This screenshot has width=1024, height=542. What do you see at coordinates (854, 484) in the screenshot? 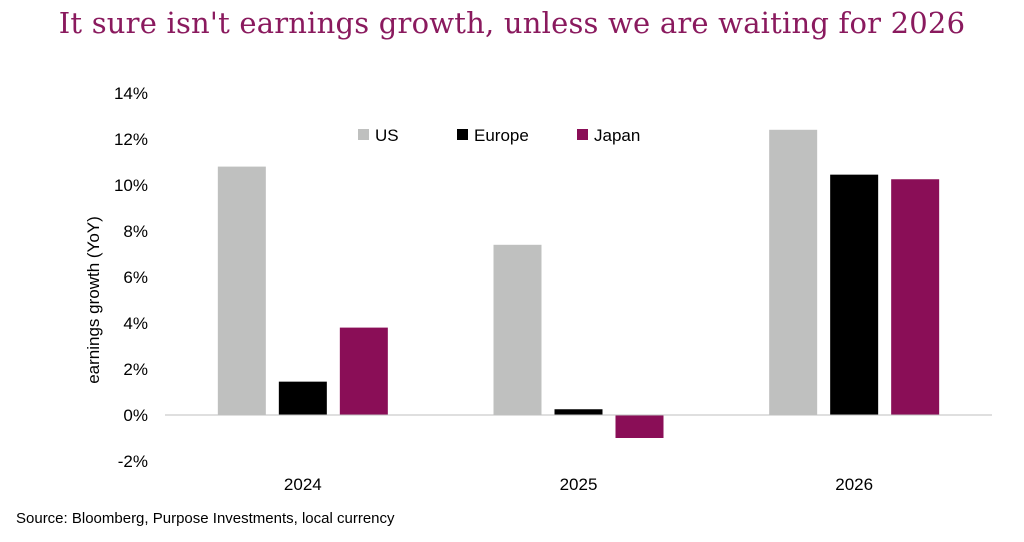
I see `x-tick-label: 2026` at bounding box center [854, 484].